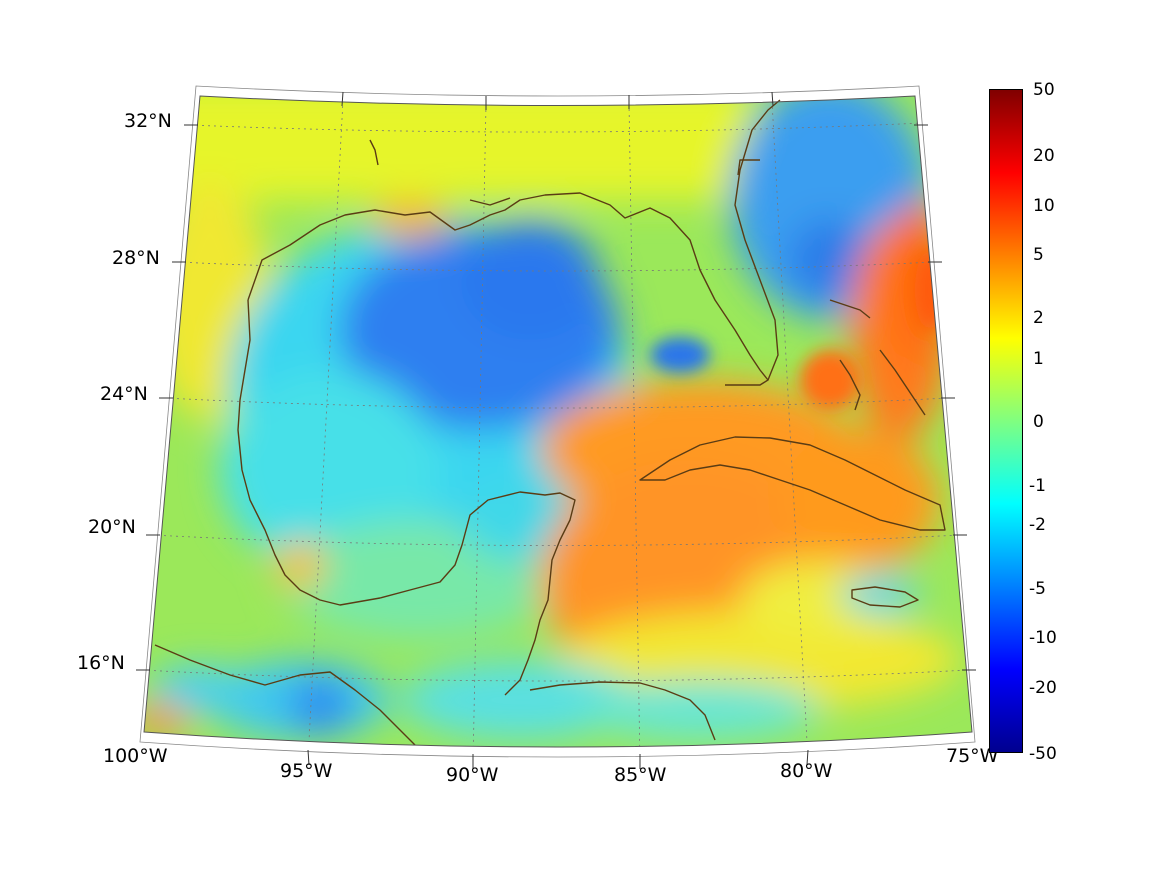 This screenshot has height=875, width=1167. I want to click on lat-label-28n: 28°N, so click(136, 258).